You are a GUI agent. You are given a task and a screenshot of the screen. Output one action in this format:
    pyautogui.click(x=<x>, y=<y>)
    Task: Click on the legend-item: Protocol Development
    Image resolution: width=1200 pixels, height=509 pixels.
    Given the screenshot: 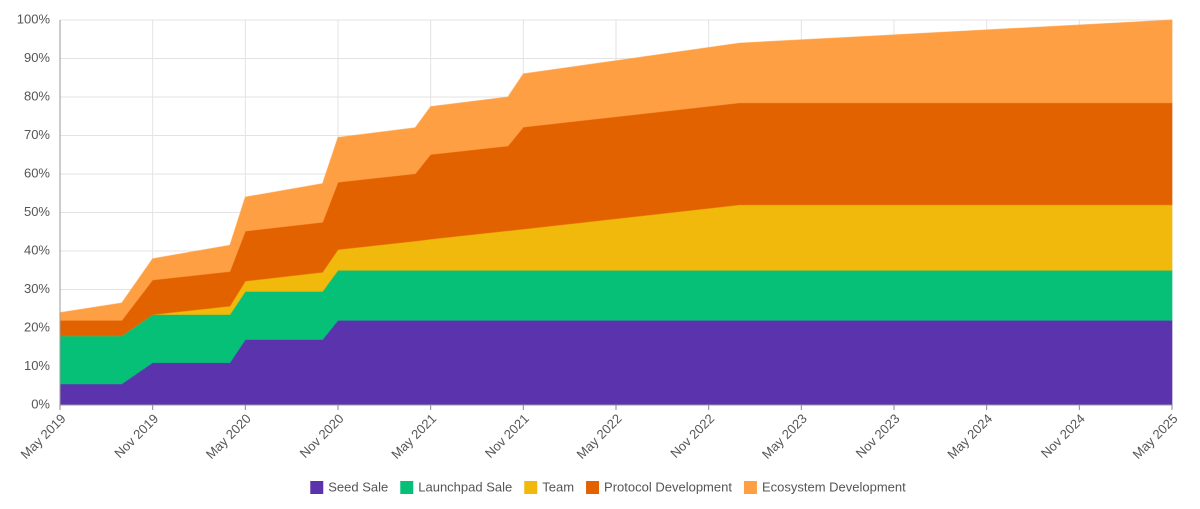 What is the action you would take?
    pyautogui.click(x=659, y=486)
    